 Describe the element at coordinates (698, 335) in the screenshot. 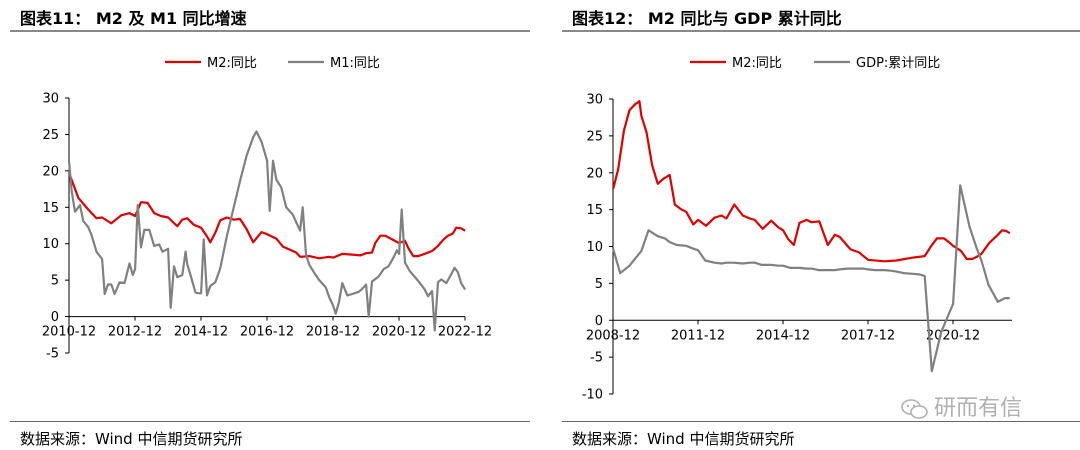

I see `x-tick-label: 2011-12` at that location.